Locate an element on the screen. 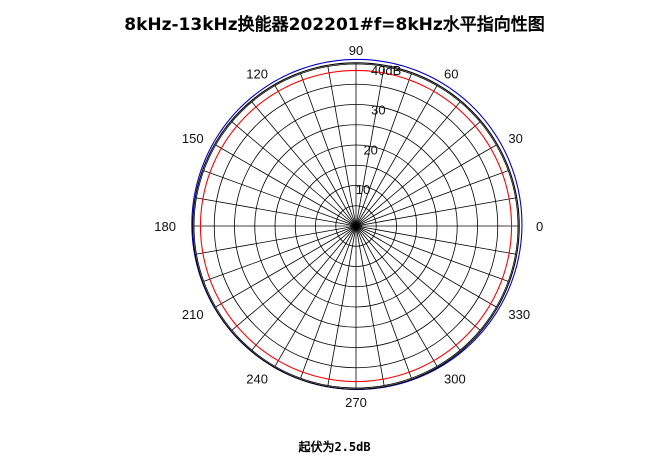 The height and width of the screenshot is (465, 669). angle-tick-label: 0 is located at coordinates (539, 226).